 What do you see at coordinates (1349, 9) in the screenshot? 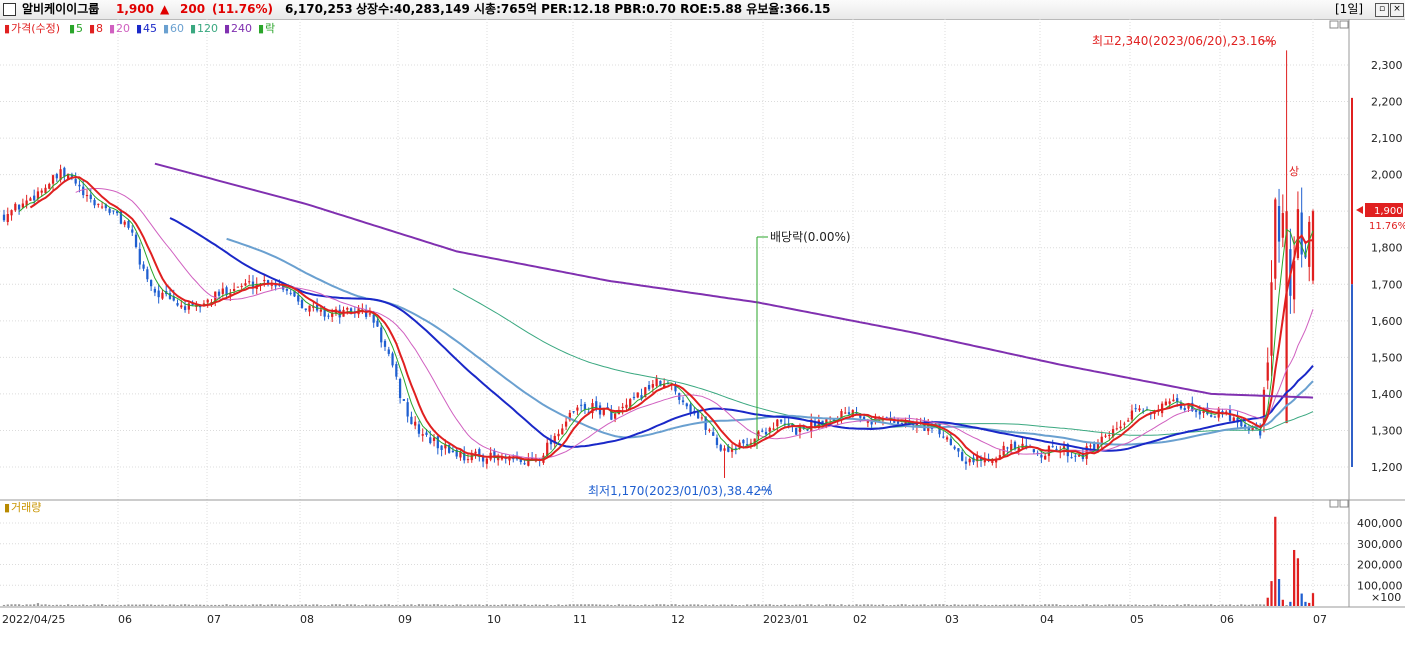
I see `period-label: [1일]` at bounding box center [1349, 9].